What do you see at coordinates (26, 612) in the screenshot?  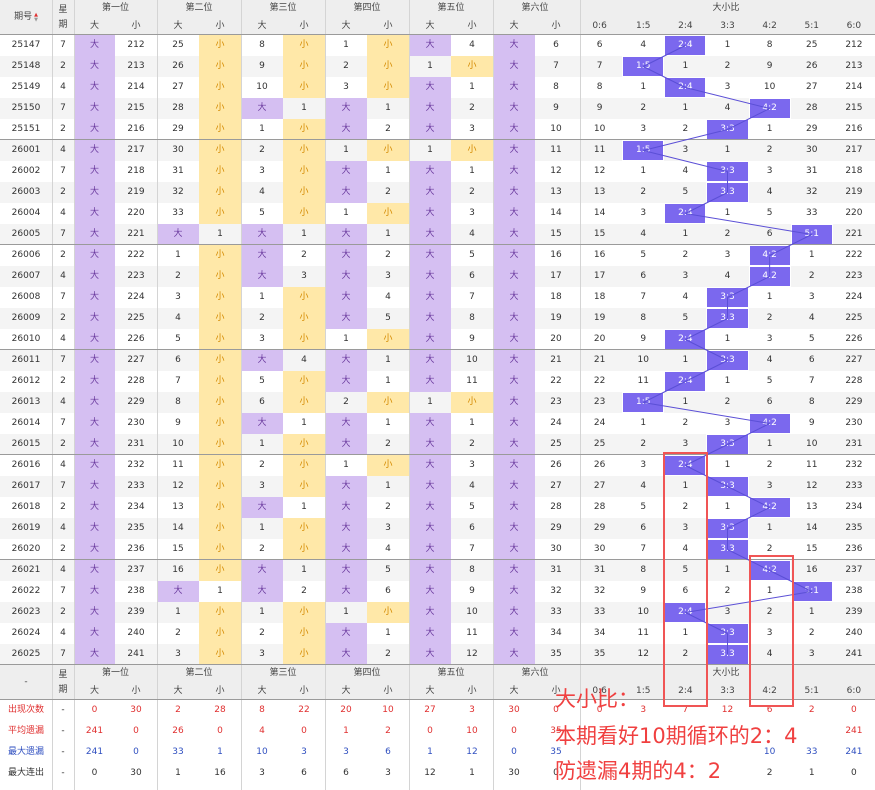 I see `period-cell: 26023` at bounding box center [26, 612].